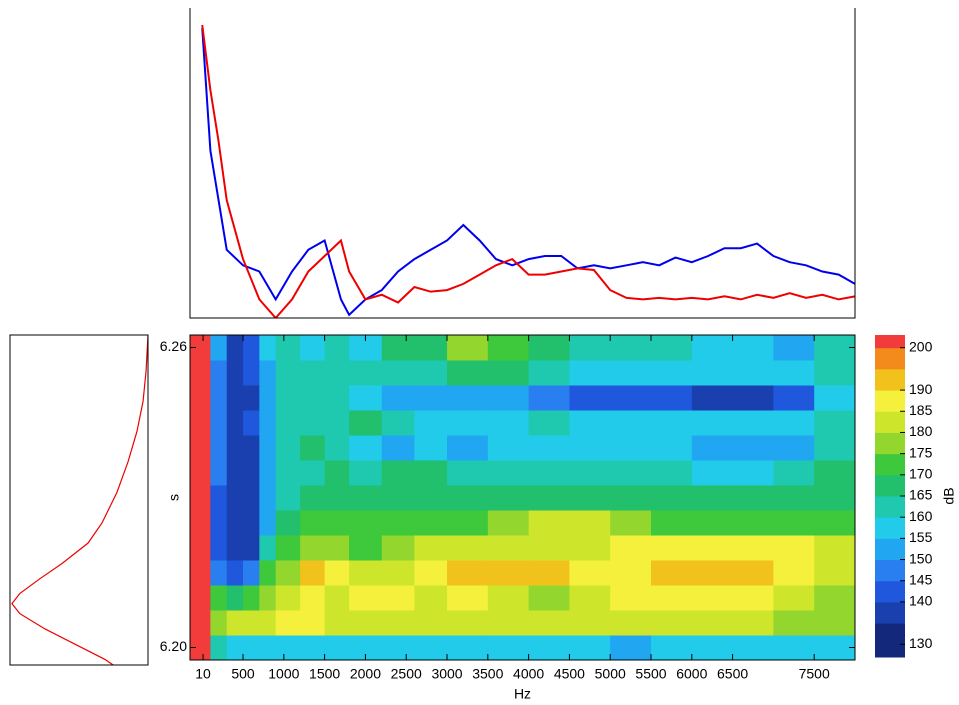 This screenshot has height=705, width=959. Describe the element at coordinates (324, 674) in the screenshot. I see `x-tick-label: 1500` at that location.